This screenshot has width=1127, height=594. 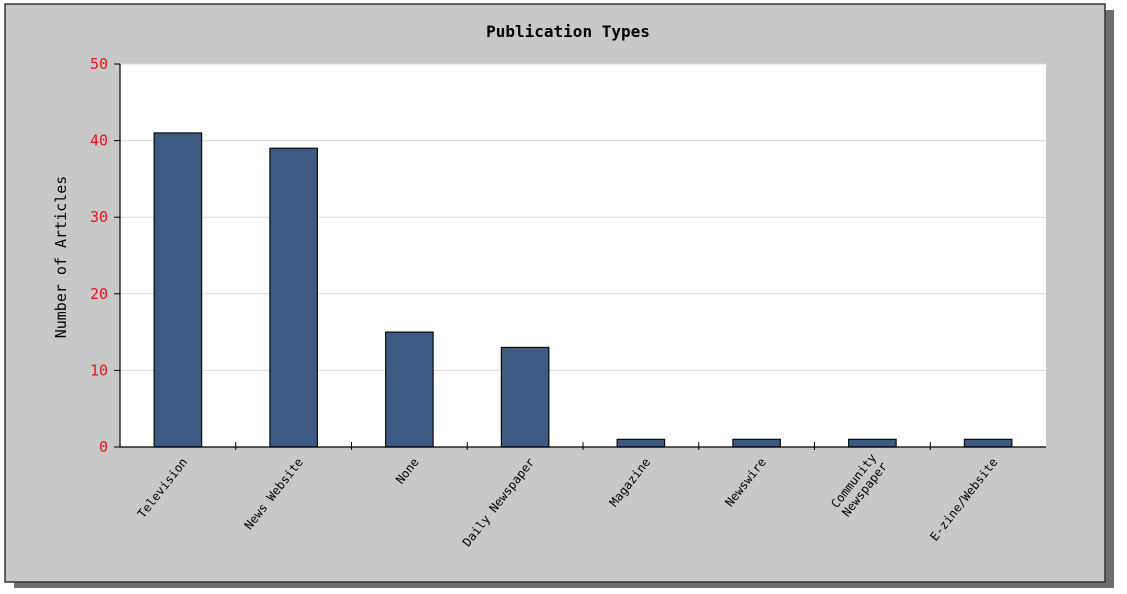 What do you see at coordinates (103, 447) in the screenshot?
I see `y-tick-label: 0` at bounding box center [103, 447].